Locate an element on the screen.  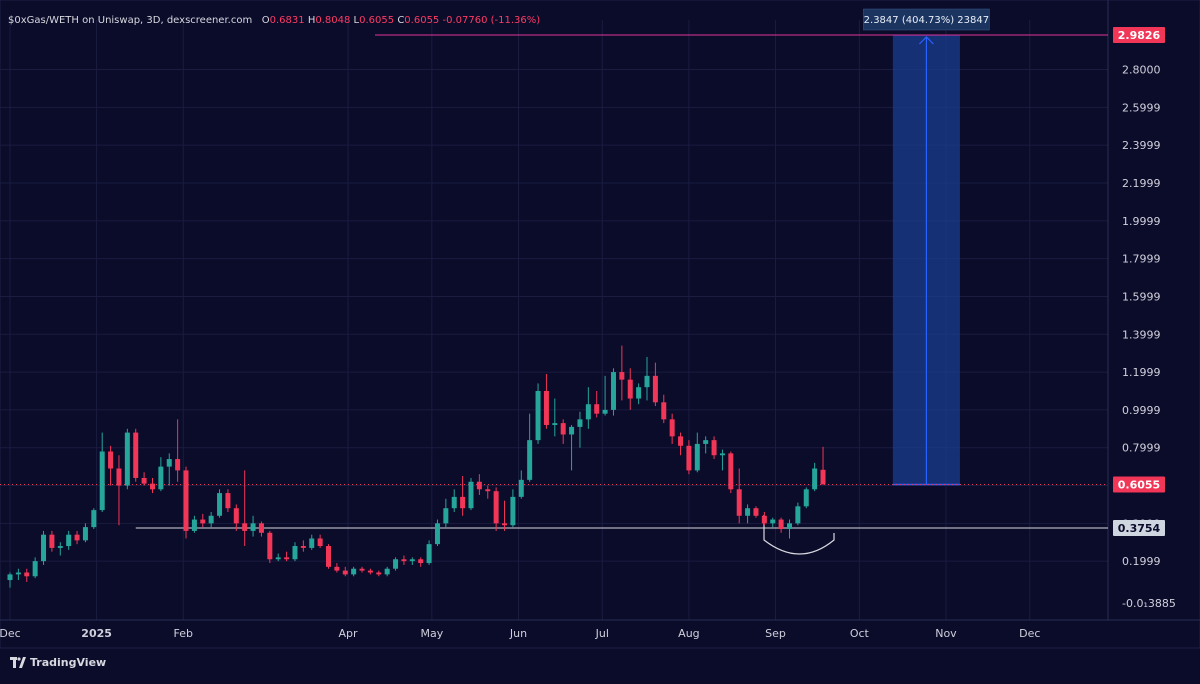
tradingview-brand: TradingView is located at coordinates (58, 662).